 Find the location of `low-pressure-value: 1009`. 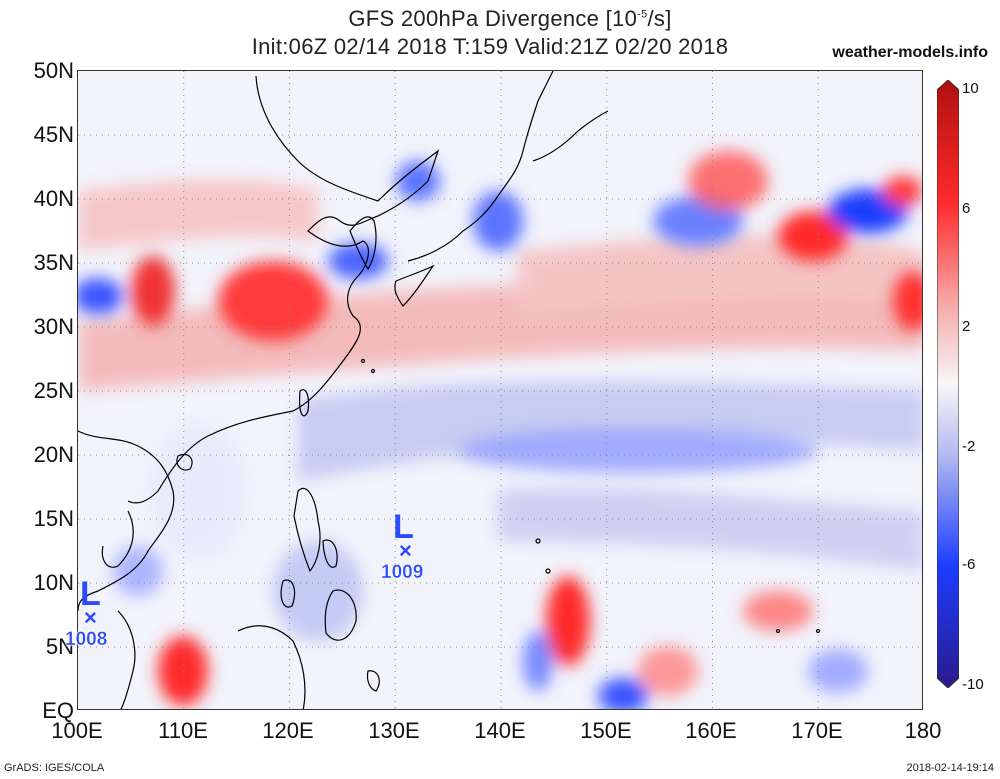

low-pressure-value: 1009 is located at coordinates (402, 572).